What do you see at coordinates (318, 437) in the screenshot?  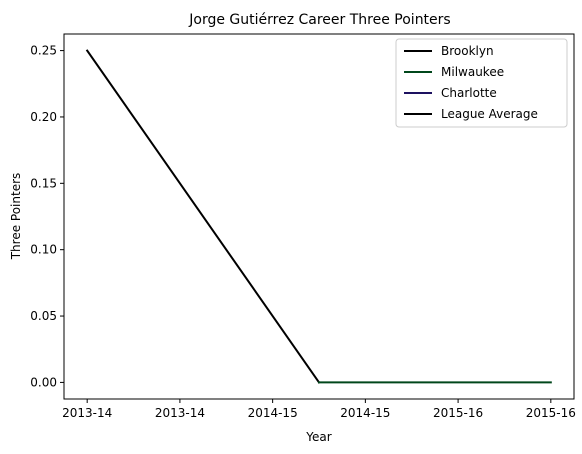 I see `x-axis-label: Year` at bounding box center [318, 437].